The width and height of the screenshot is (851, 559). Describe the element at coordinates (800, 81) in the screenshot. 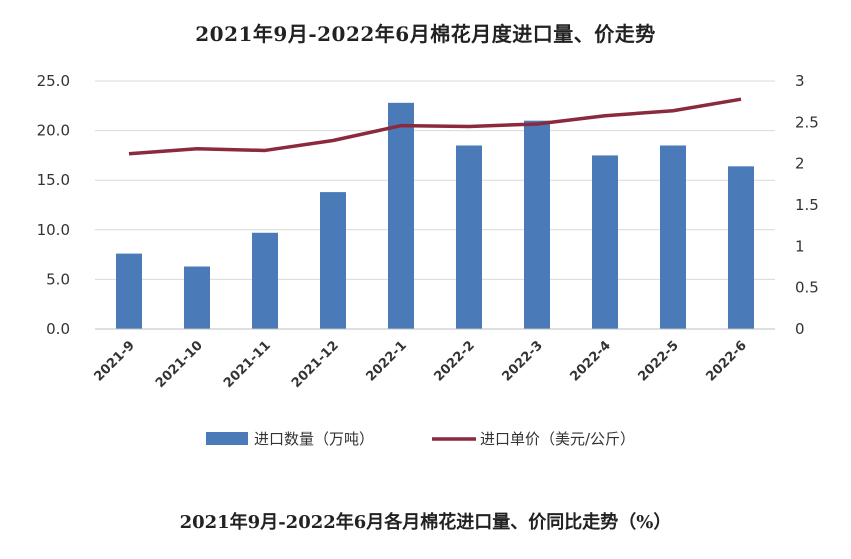

I see `right-tick-label: 3` at that location.